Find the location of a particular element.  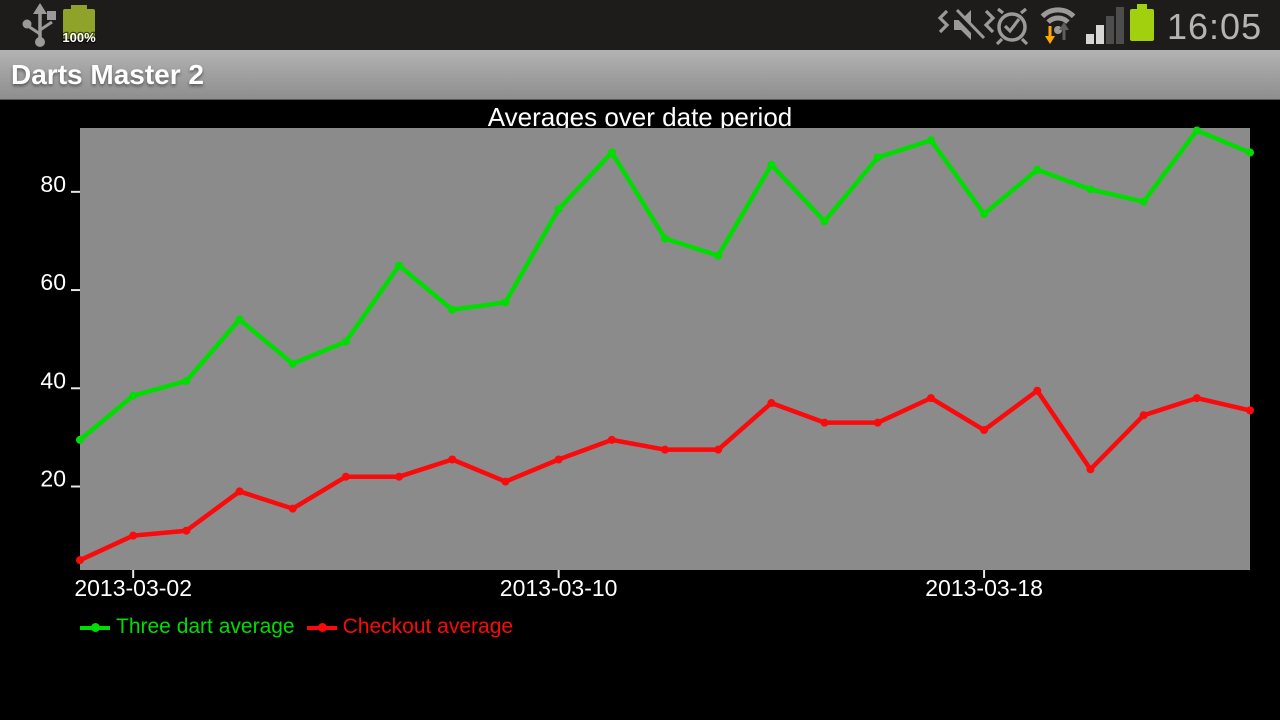

upload-arrow-icon is located at coordinates (1064, 31).